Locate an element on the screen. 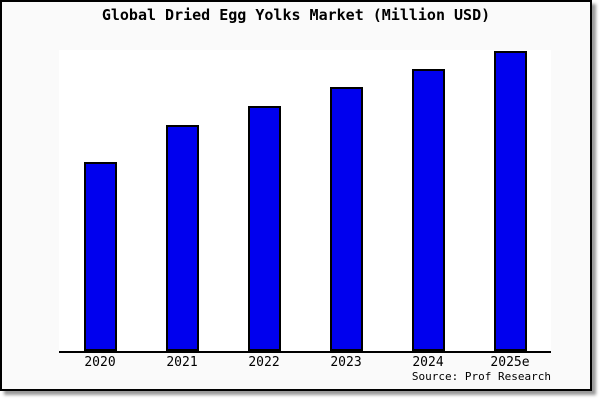 This screenshot has width=600, height=400. bar-2025e is located at coordinates (510, 201).